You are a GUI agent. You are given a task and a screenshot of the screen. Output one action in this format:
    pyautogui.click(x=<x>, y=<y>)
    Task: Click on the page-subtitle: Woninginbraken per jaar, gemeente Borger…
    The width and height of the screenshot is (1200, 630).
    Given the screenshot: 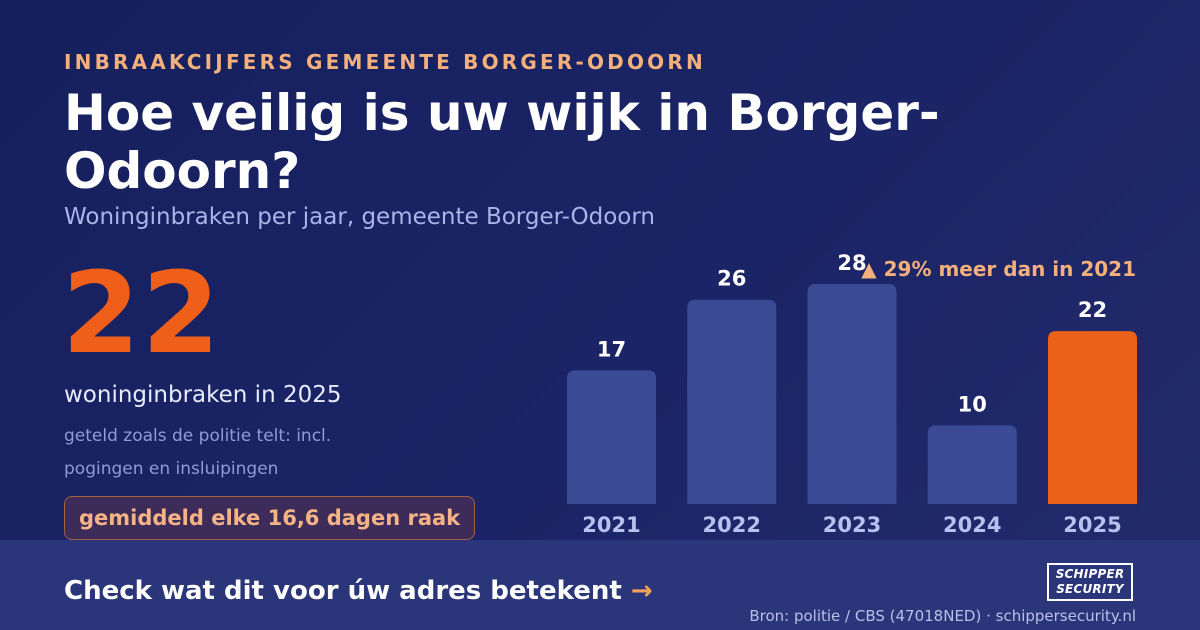 What is the action you would take?
    pyautogui.click(x=360, y=217)
    